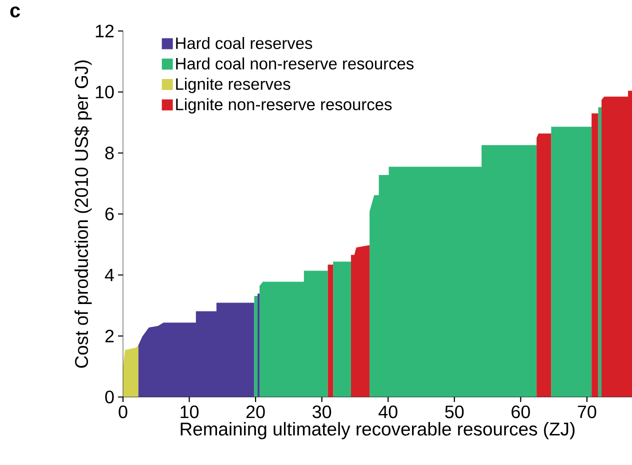  Describe the element at coordinates (15, 12) in the screenshot. I see `text: c` at that location.